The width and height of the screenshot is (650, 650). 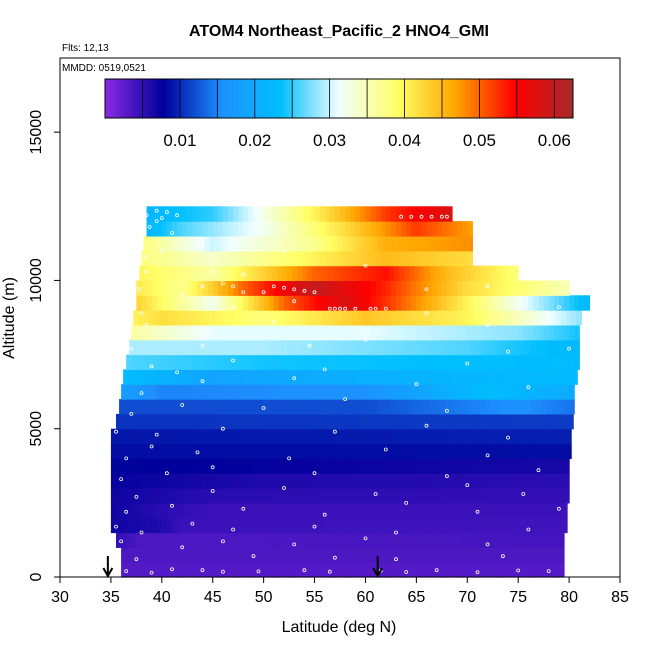 I want to click on colorbar-tick-label: 0.05, so click(x=479, y=140).